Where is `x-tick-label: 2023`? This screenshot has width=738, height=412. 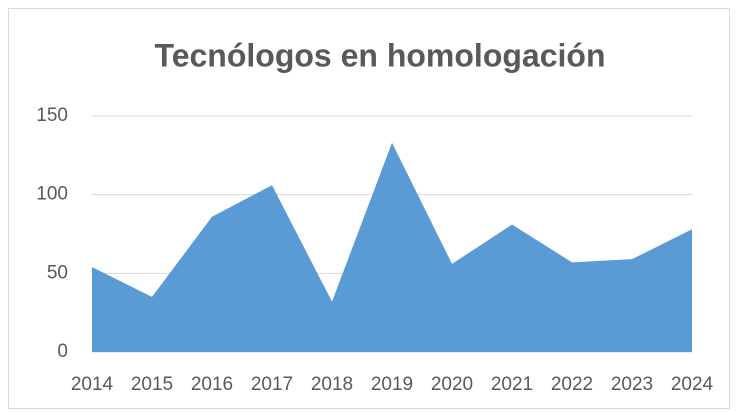 x-tick-label: 2023 is located at coordinates (632, 384).